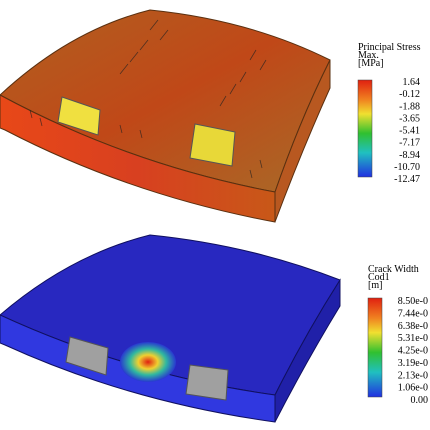  What do you see at coordinates (379, 277) in the screenshot?
I see `legend-title: Cod1` at bounding box center [379, 277].